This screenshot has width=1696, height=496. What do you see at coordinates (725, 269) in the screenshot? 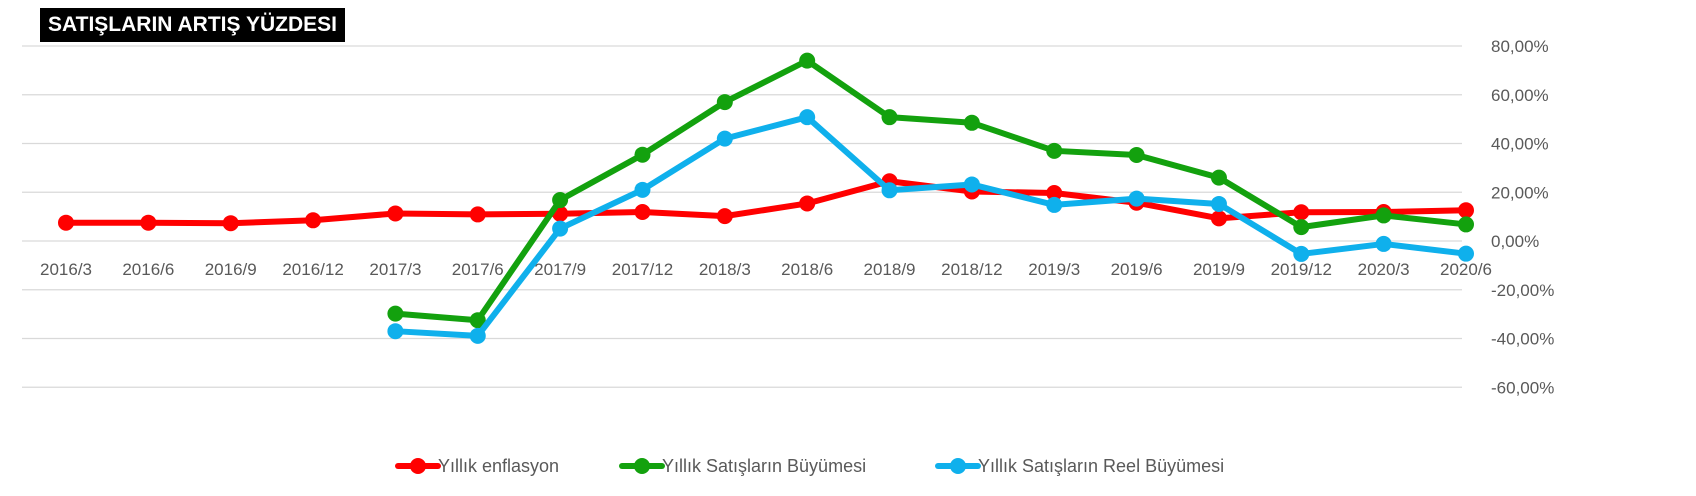
I see `x-tick-label: 2018/3` at bounding box center [725, 269].